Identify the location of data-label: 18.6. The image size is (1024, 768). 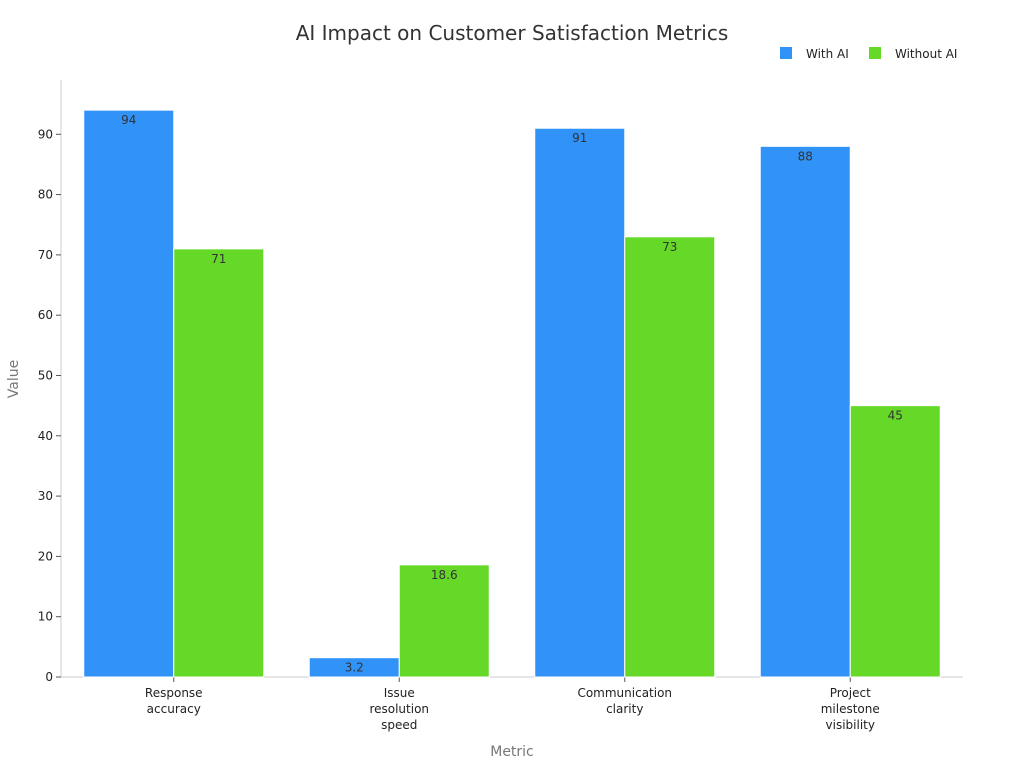
(444, 575).